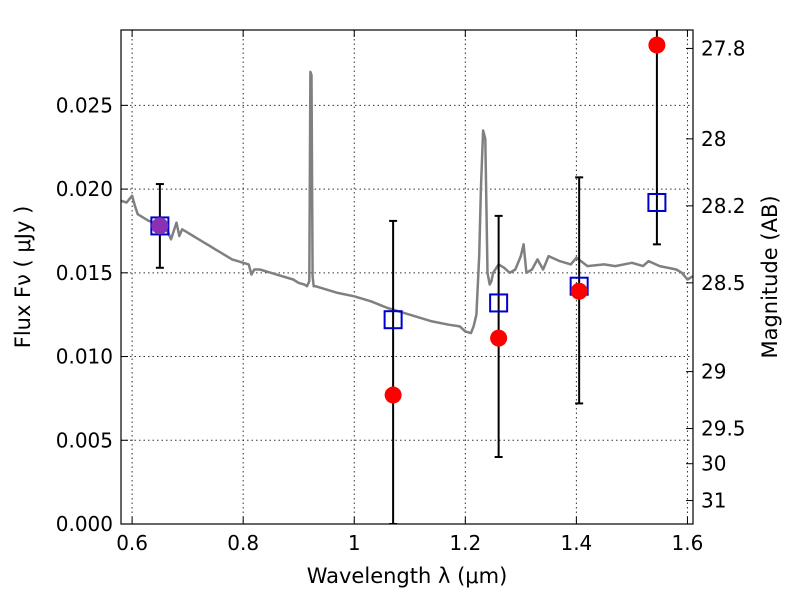 This screenshot has width=800, height=600. Describe the element at coordinates (243, 543) in the screenshot. I see `x-tick-label: 0.8` at that location.